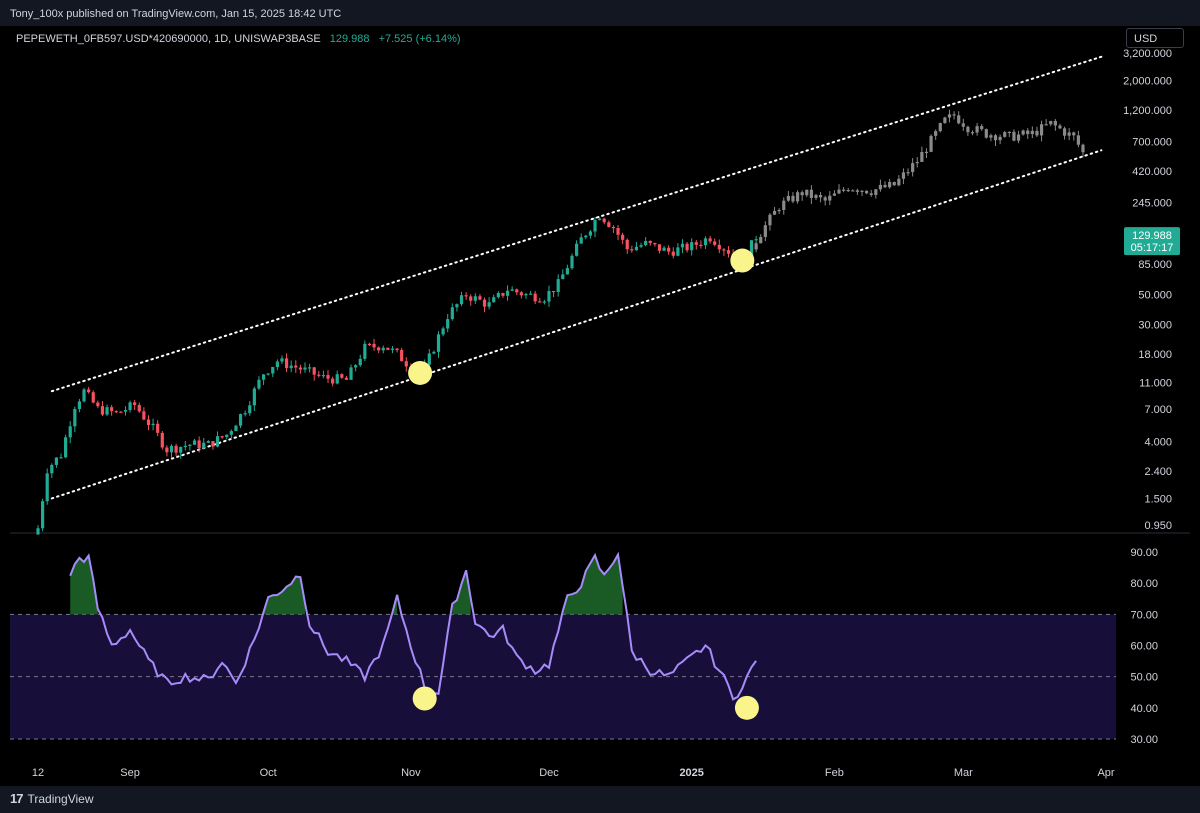  What do you see at coordinates (1152, 236) in the screenshot?
I see `price-badge-value: 129.988` at bounding box center [1152, 236].